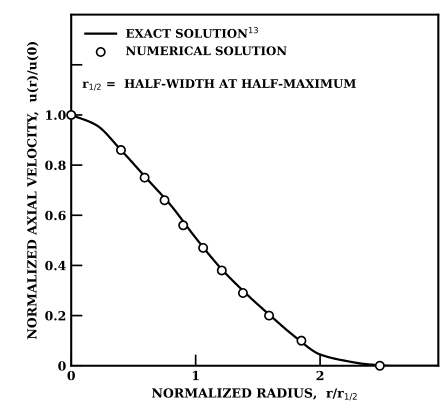 The image size is (445, 418). What do you see at coordinates (62, 366) in the screenshot?
I see `y-tick-label: 0` at bounding box center [62, 366].